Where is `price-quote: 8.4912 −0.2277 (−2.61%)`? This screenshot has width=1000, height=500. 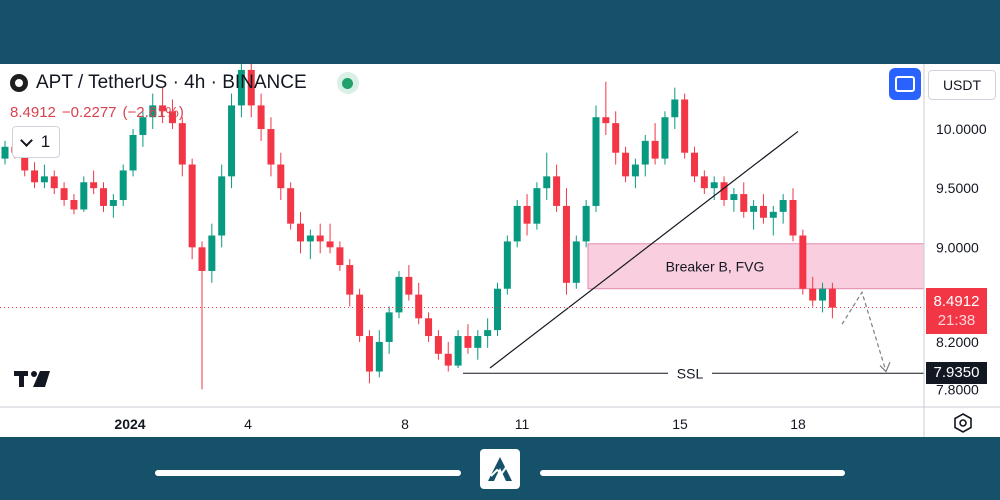 price-quote: 8.4912 −0.2277 (−2.61%) is located at coordinates (97, 112).